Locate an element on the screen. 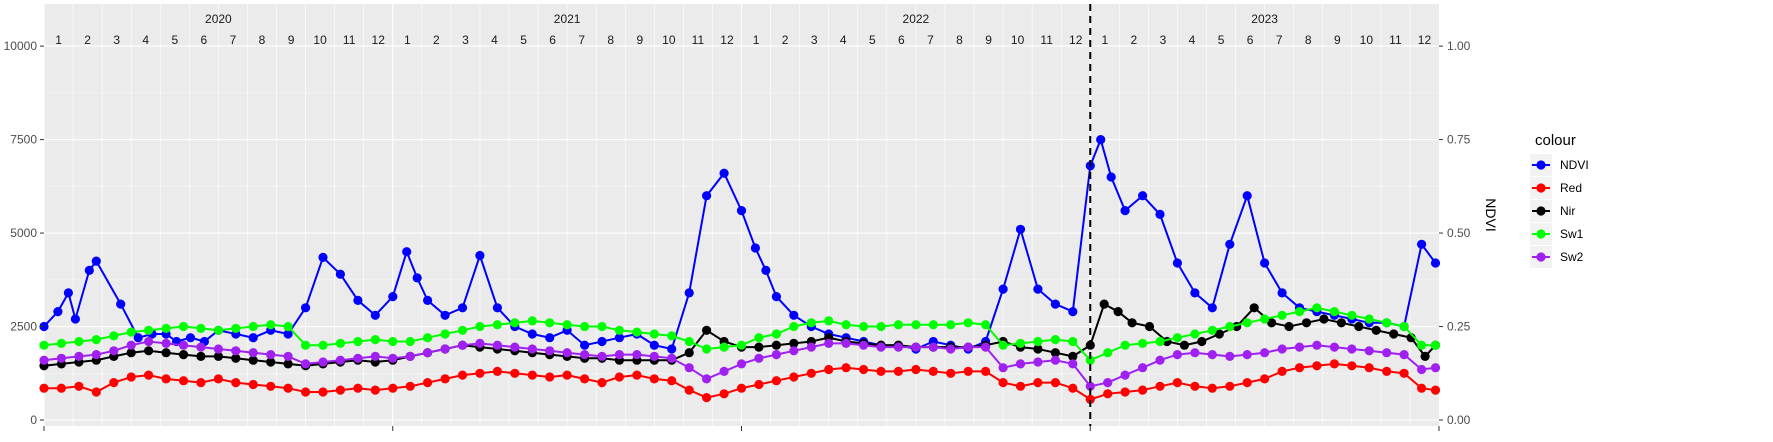 This screenshot has width=1773, height=442. legend-label-ndvi: NDVI is located at coordinates (1574, 165).